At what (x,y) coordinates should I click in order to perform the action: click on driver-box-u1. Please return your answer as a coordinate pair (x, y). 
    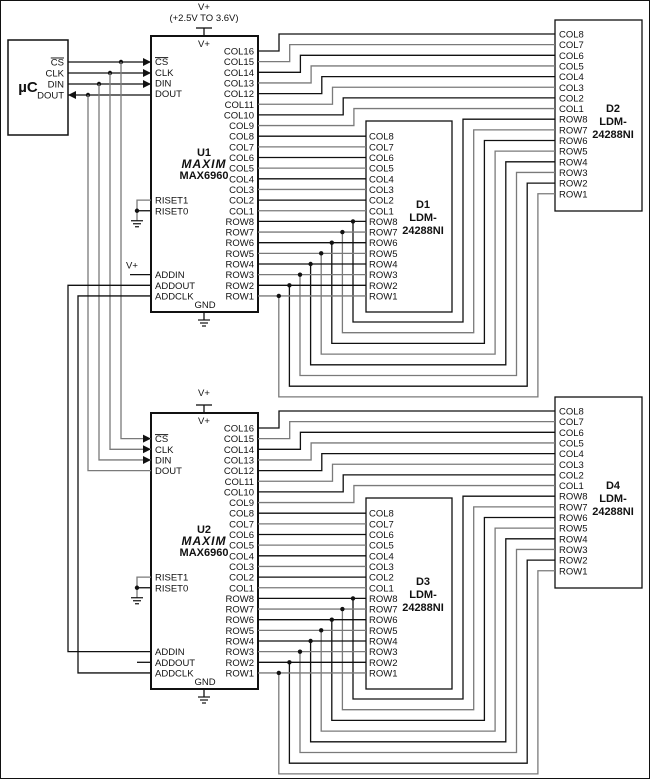
    Looking at the image, I should click on (204, 174).